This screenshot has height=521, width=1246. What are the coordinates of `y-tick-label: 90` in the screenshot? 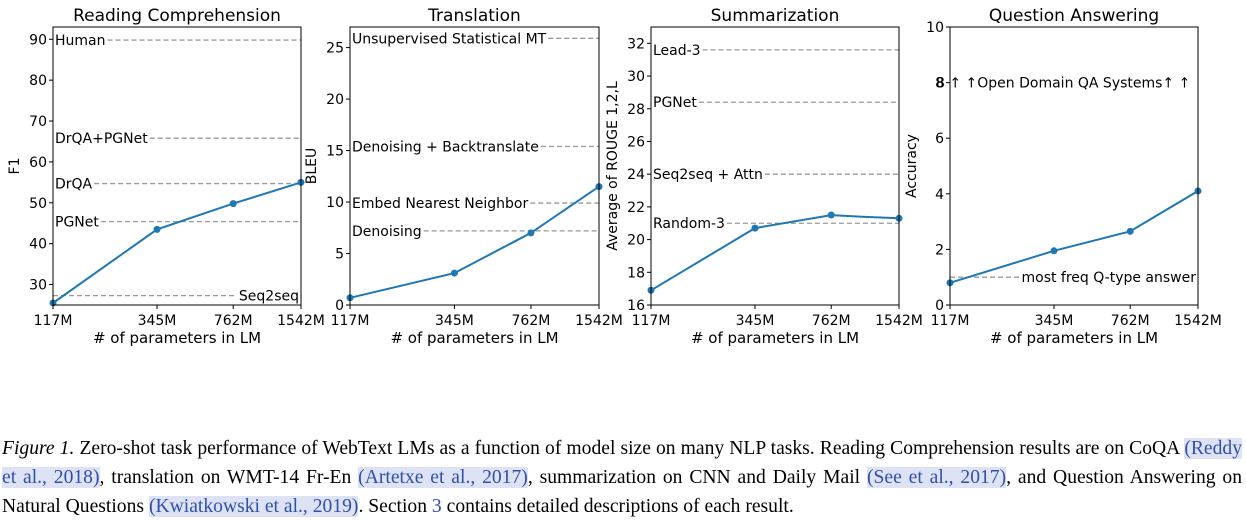 It's located at (38, 40).